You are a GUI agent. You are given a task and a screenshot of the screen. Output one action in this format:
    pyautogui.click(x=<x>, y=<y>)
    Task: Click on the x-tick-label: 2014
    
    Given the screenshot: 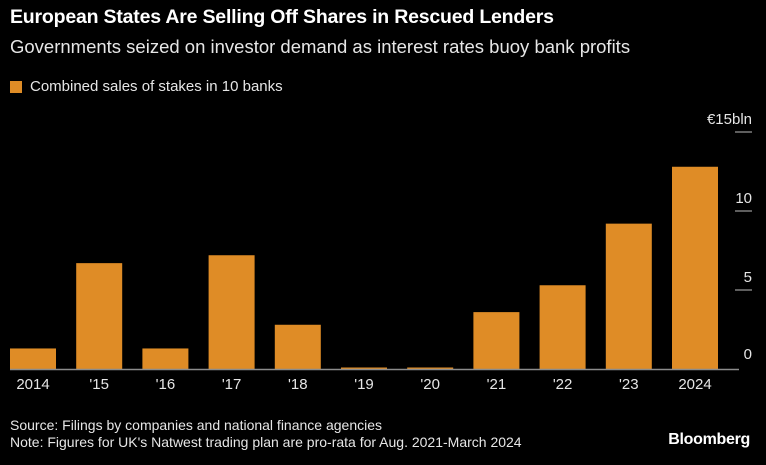 What is the action you would take?
    pyautogui.click(x=32, y=384)
    